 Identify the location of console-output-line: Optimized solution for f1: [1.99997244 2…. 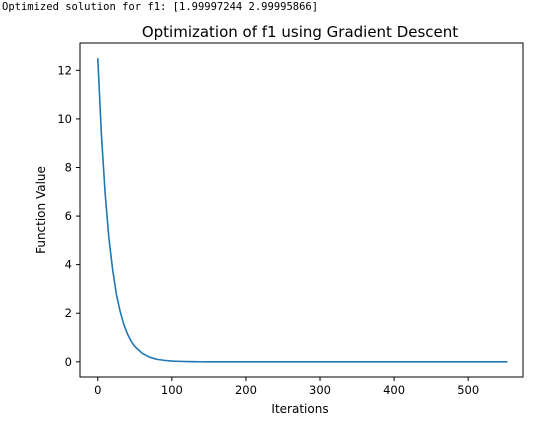
(160, 7).